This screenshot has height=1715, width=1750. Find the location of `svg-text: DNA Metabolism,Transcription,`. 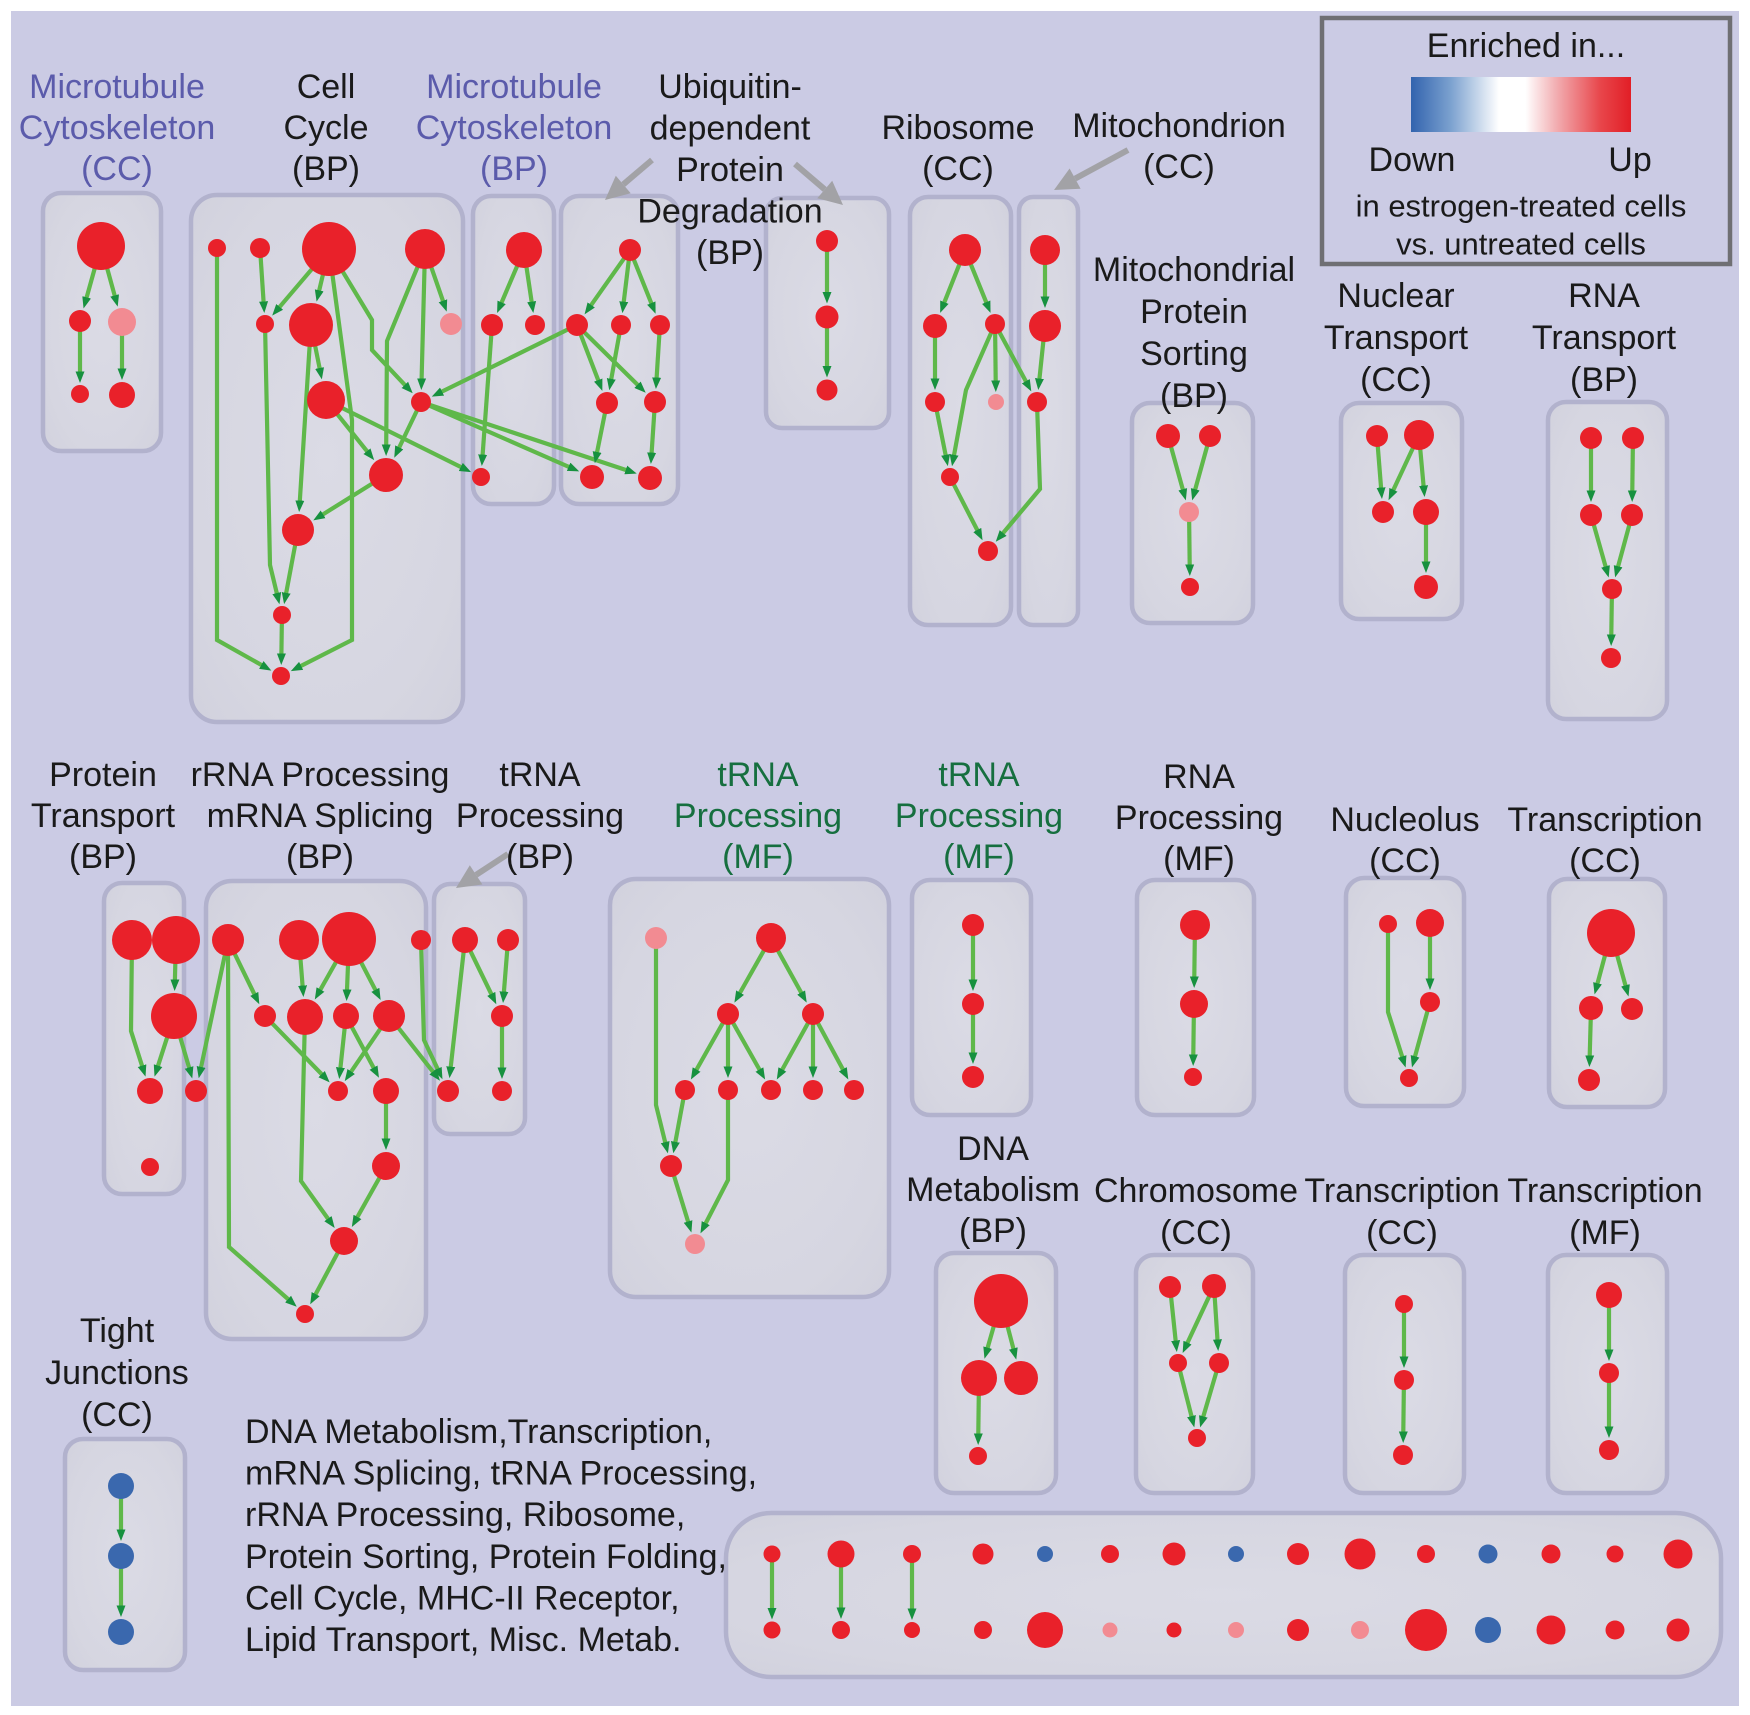

svg-text: DNA Metabolism,Transcription, is located at coordinates (478, 1432).